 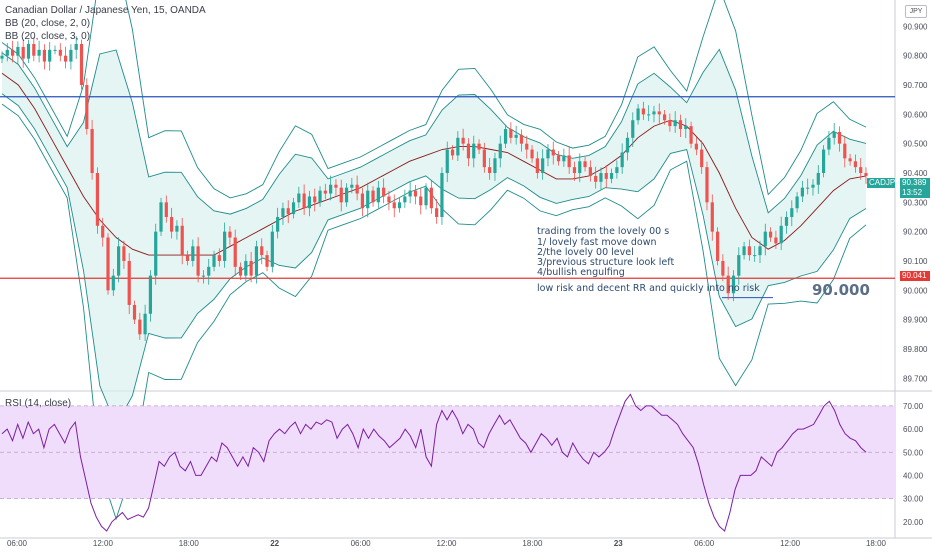 What do you see at coordinates (48, 36) in the screenshot?
I see `bb2-legend: BB (20, close, 3, 0)` at bounding box center [48, 36].